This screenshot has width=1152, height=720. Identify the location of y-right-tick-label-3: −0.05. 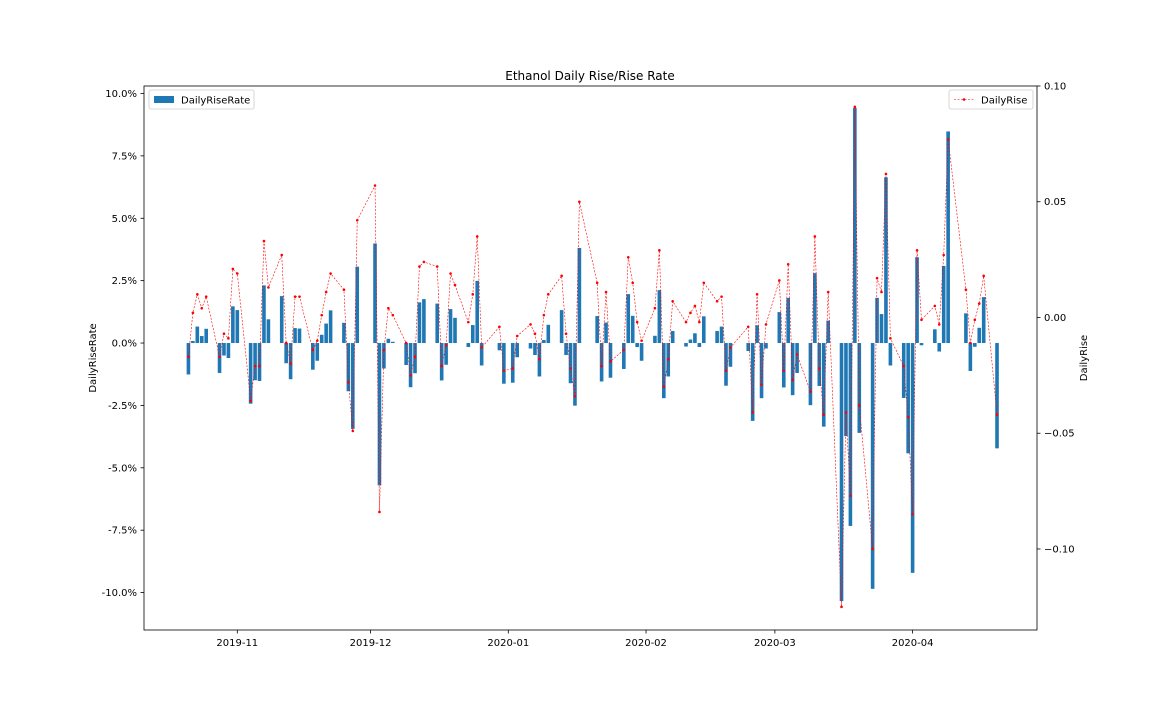
(1059, 434).